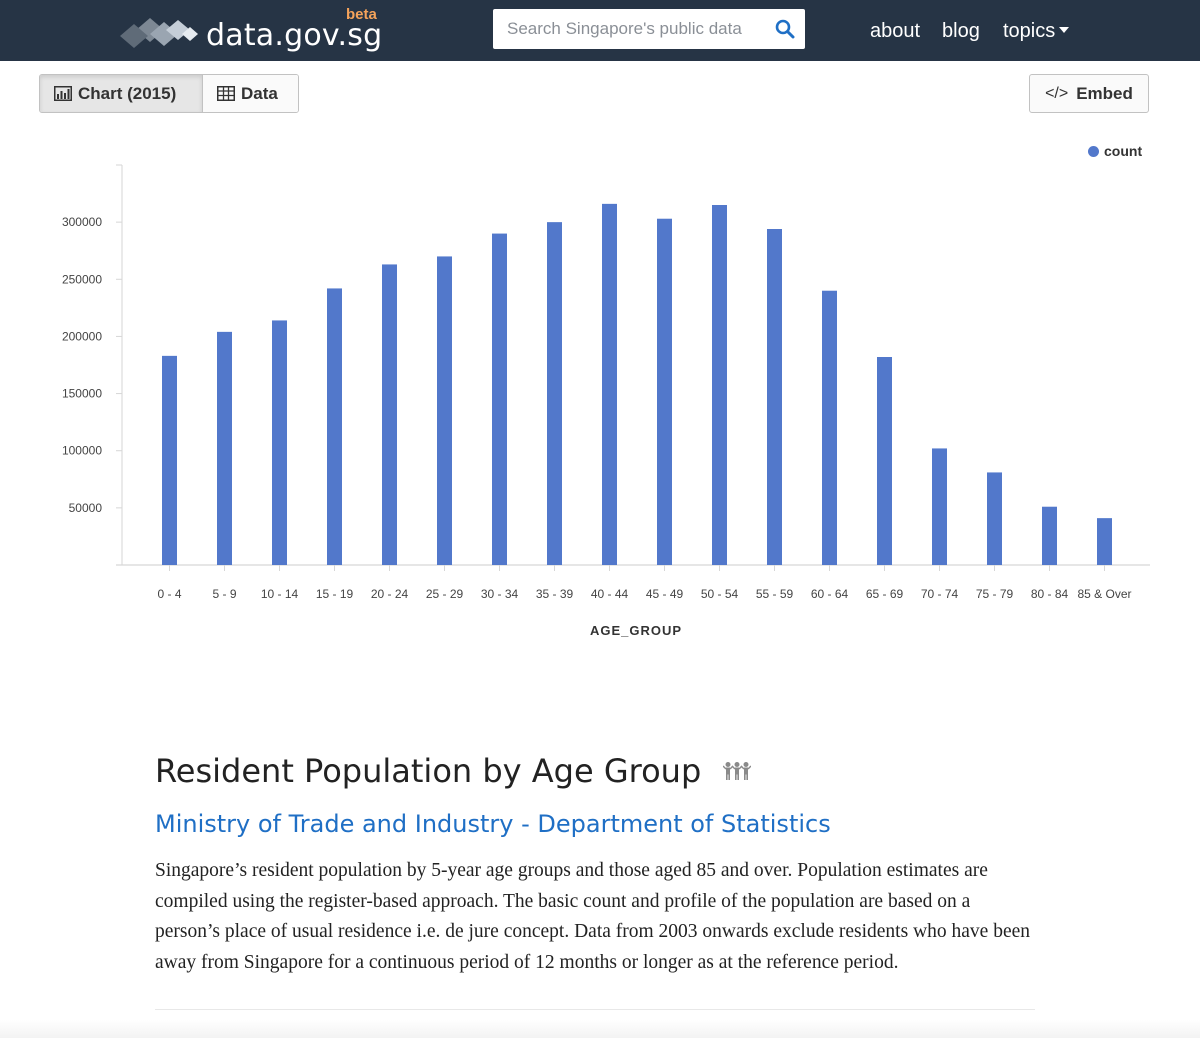 This screenshot has width=1200, height=1038. Describe the element at coordinates (665, 594) in the screenshot. I see `x-tick-label: 45 - 49` at that location.